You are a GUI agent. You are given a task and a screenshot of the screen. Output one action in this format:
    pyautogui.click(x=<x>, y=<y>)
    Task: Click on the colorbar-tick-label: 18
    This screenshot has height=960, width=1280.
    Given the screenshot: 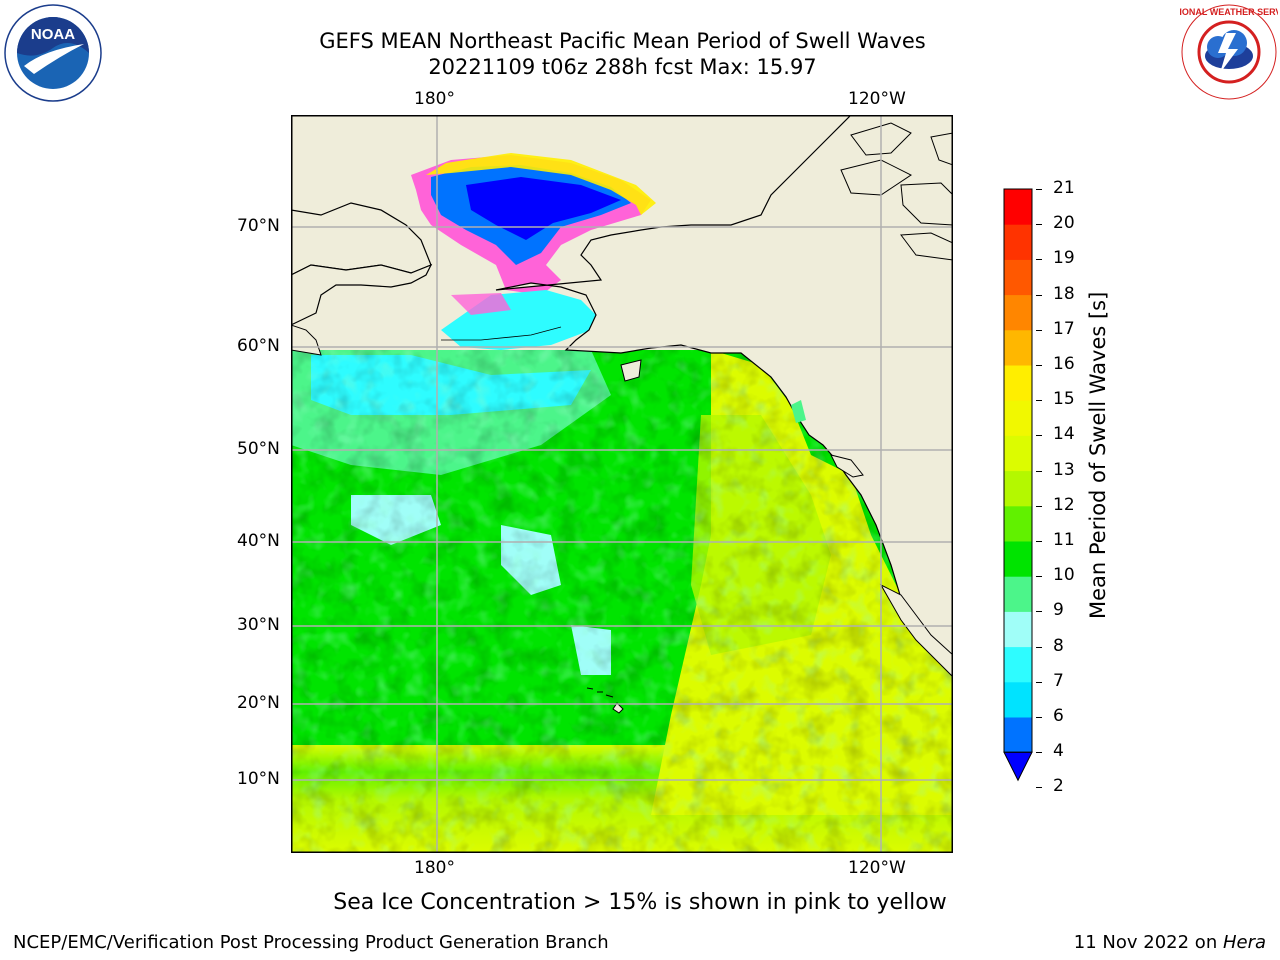 What is the action you would take?
    pyautogui.click(x=1064, y=293)
    